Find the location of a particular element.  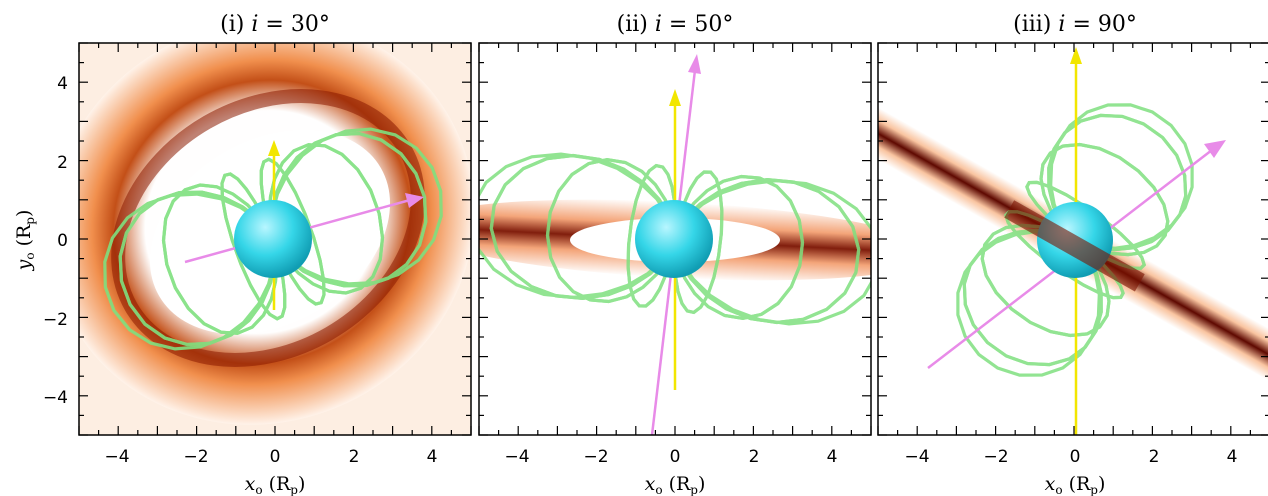

x-axis-label-ii: xo (Rp) is located at coordinates (675, 484).